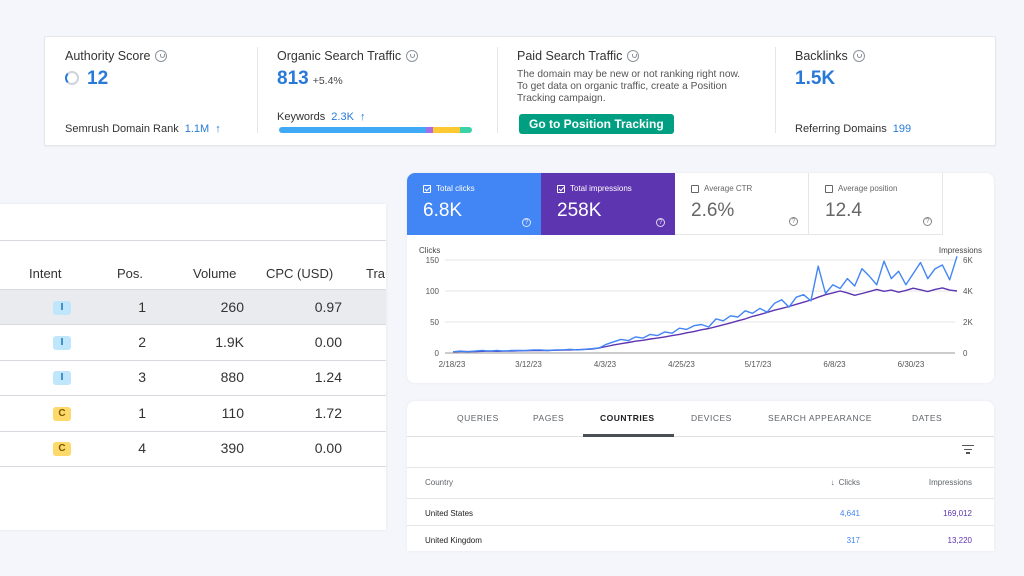 This screenshot has height=576, width=1024. What do you see at coordinates (549, 418) in the screenshot?
I see `tab-pages: PAGES` at bounding box center [549, 418].